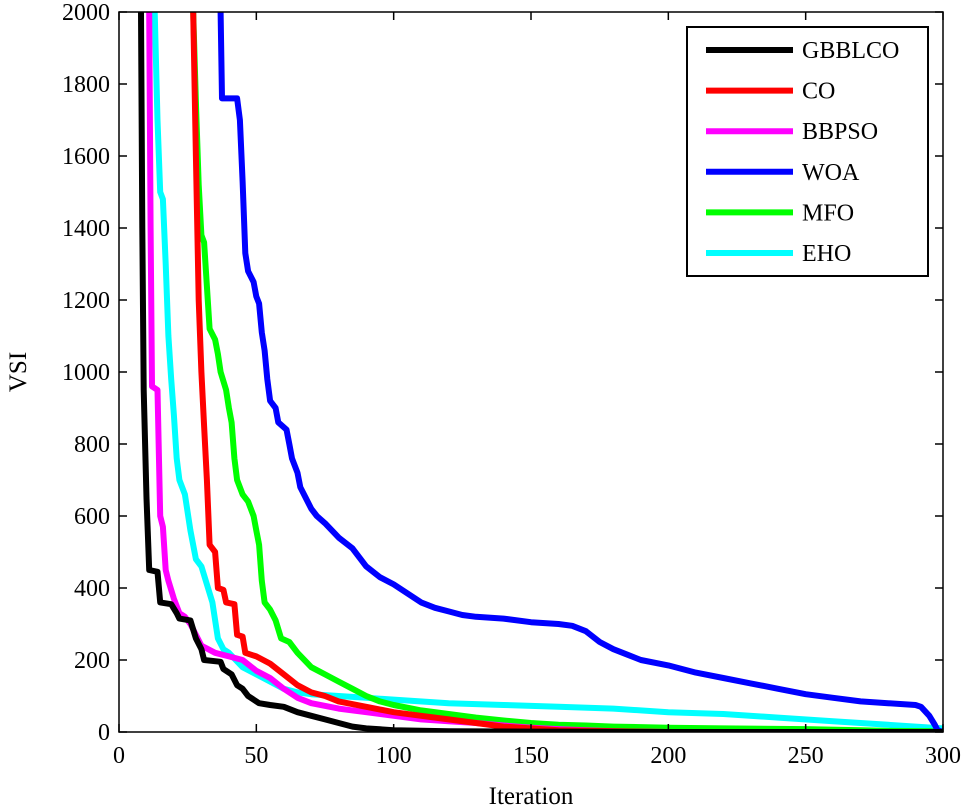 This screenshot has width=969, height=809. I want to click on y-tick-label: 1800, so click(86, 85).